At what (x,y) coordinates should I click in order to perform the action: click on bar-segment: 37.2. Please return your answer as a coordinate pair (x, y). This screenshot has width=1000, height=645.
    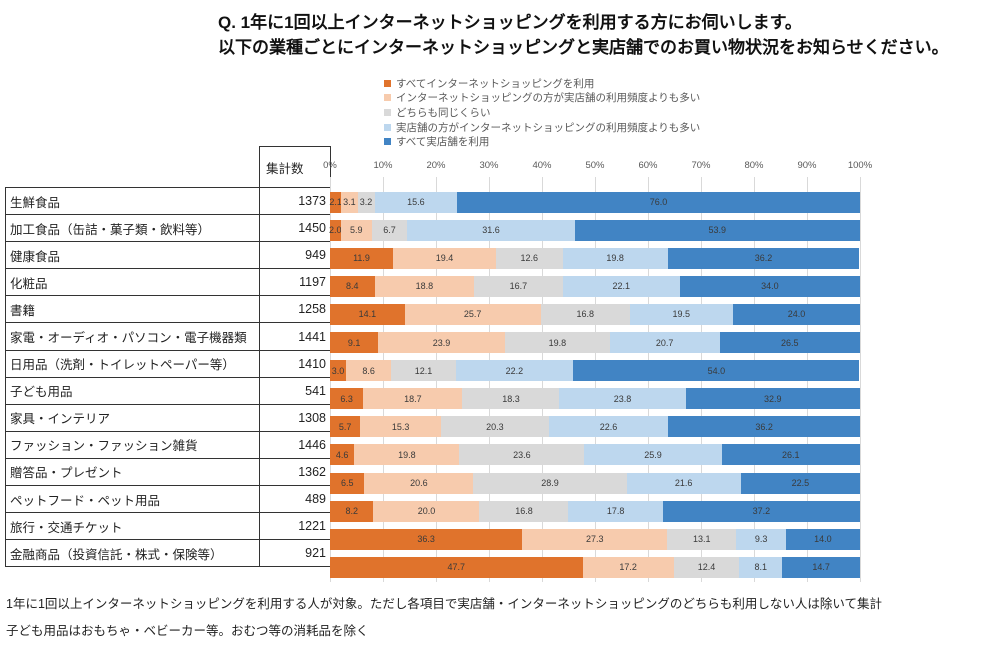
    Looking at the image, I should click on (761, 511).